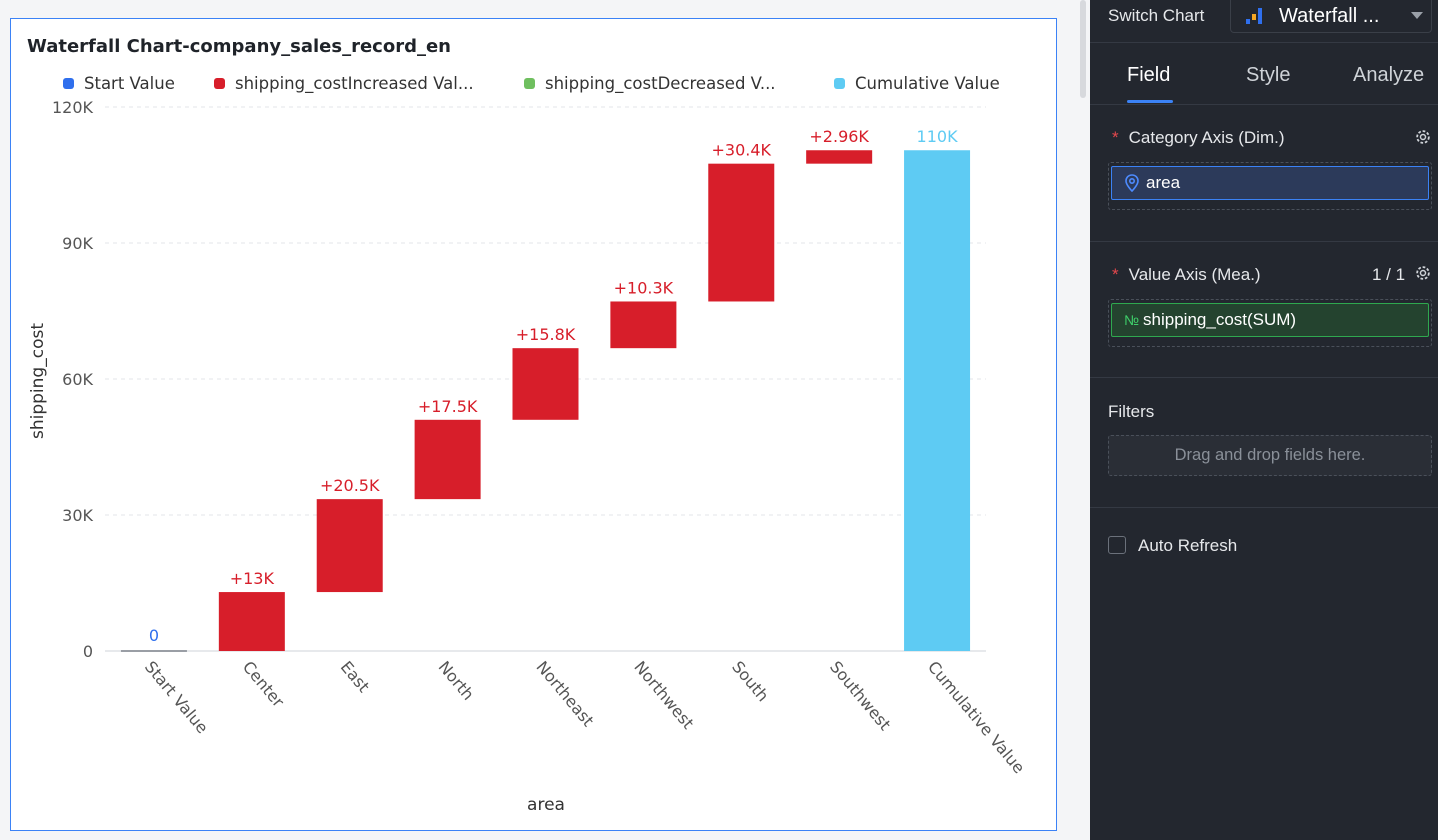  Describe the element at coordinates (742, 150) in the screenshot. I see `data-label: +30.4K` at that location.